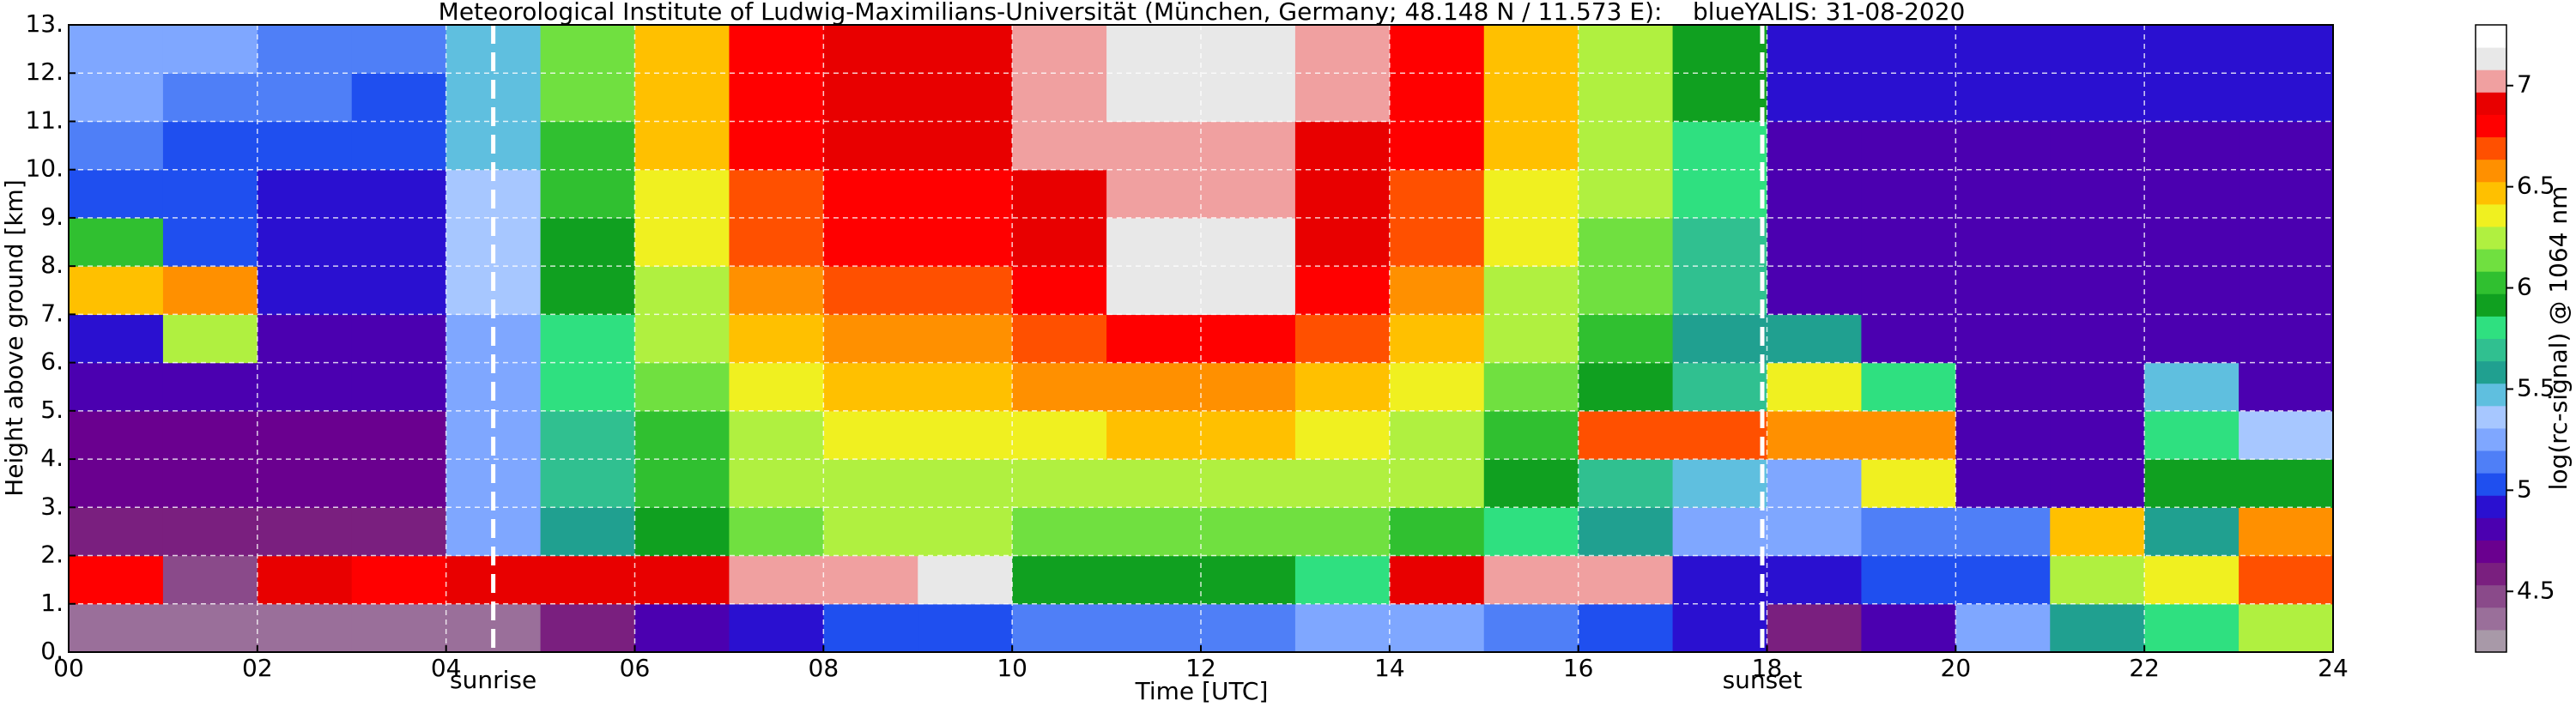  I want to click on x-axis-label: Time [UTC], so click(1202, 691).